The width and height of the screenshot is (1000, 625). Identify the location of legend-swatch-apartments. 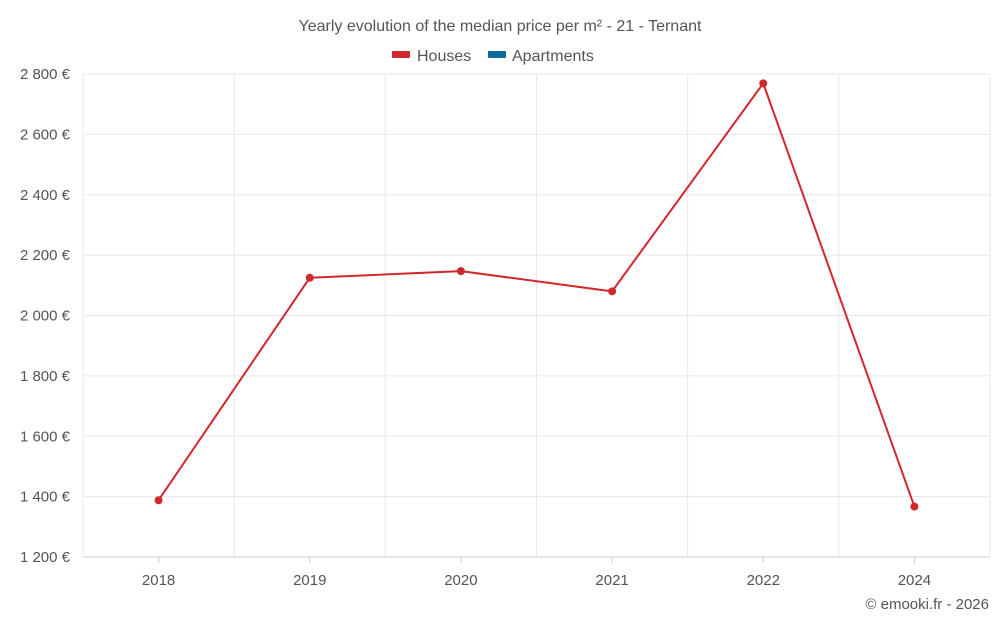
(497, 54).